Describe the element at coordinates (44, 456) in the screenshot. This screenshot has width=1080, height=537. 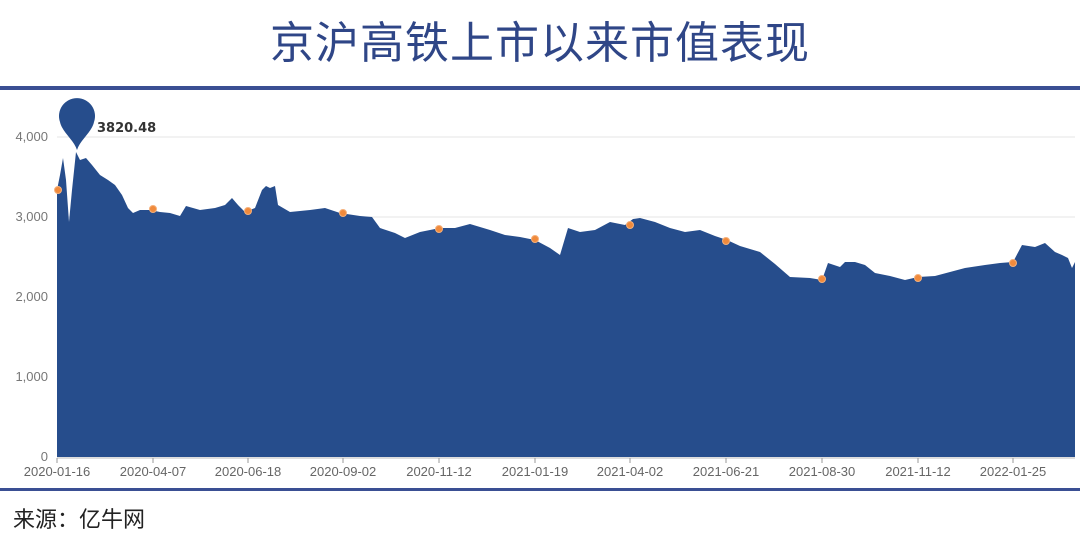
I see `y-tick-label: 0` at that location.